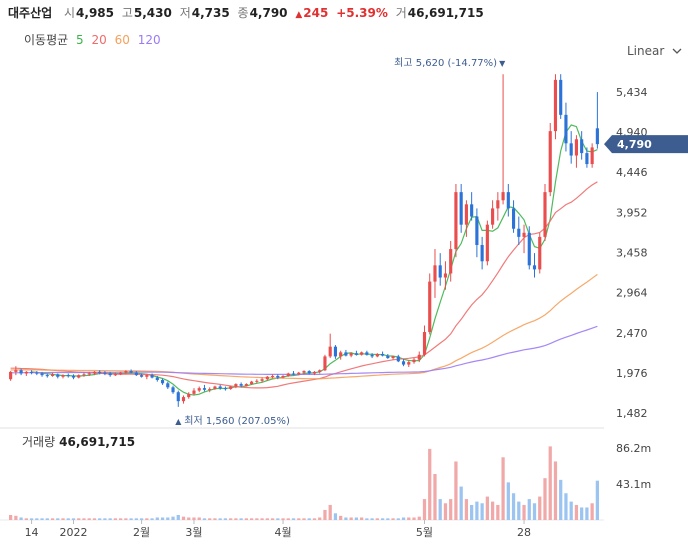 This screenshot has width=688, height=549. I want to click on current-price-tag: 4,790, so click(646, 144).